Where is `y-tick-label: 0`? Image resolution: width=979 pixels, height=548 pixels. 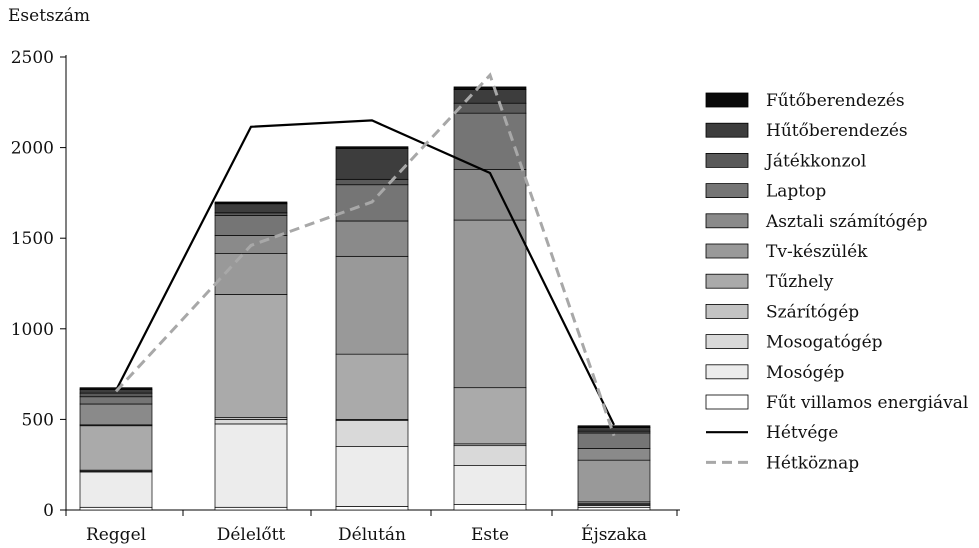
y-tick-label: 0 is located at coordinates (48, 511).